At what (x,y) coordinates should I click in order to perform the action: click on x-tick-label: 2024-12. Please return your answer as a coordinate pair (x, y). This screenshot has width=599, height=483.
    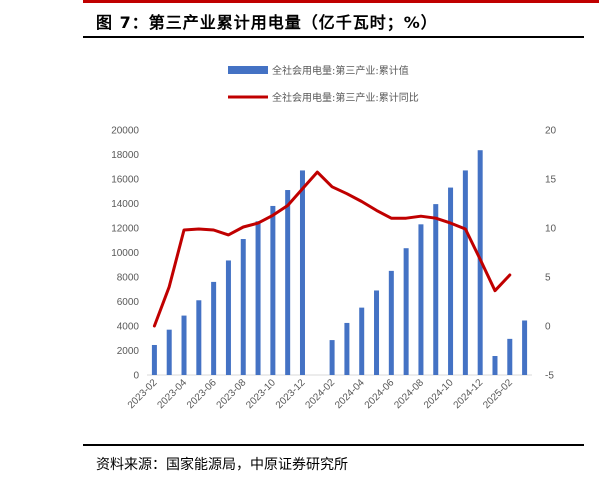
    Looking at the image, I should click on (469, 394).